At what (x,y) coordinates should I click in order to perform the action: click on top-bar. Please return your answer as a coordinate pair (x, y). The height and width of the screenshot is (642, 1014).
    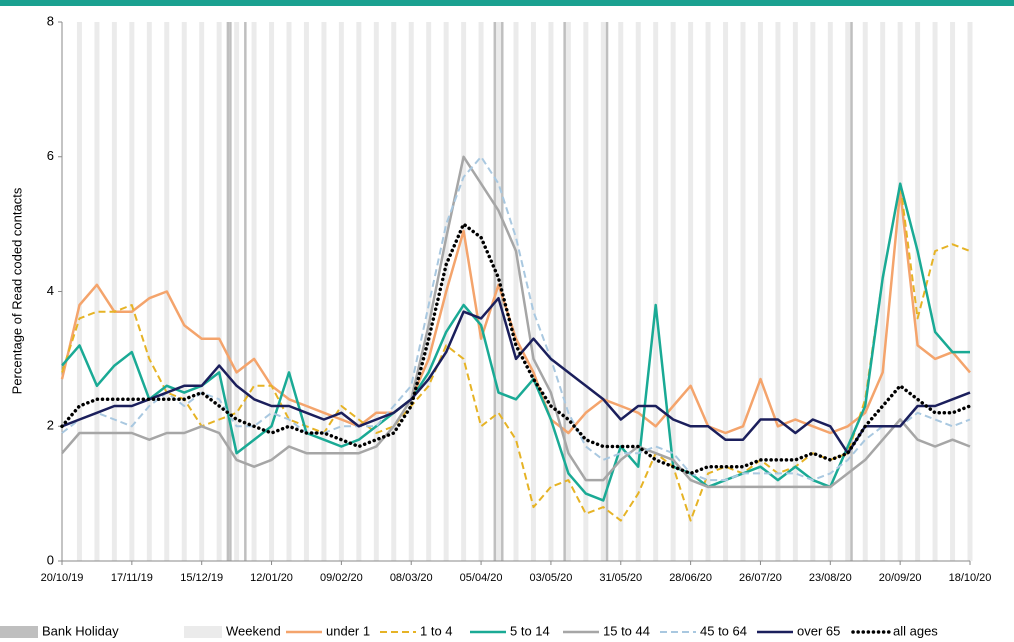
    Looking at the image, I should click on (507, 3).